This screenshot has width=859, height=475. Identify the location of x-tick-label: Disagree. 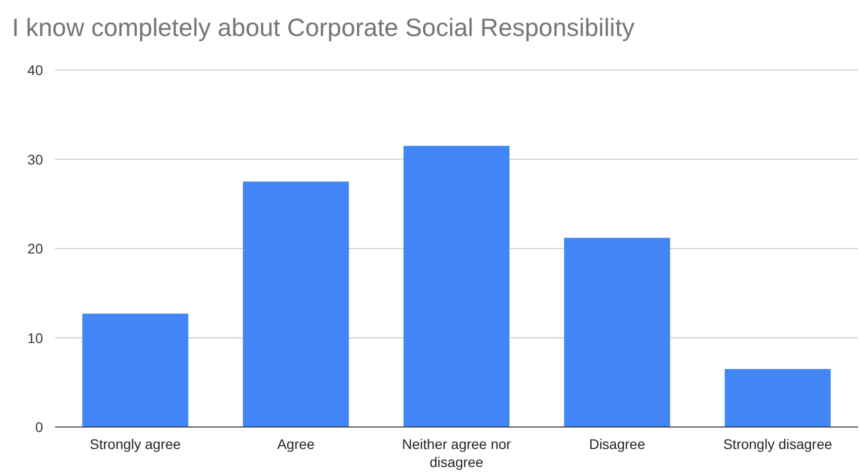
(617, 444).